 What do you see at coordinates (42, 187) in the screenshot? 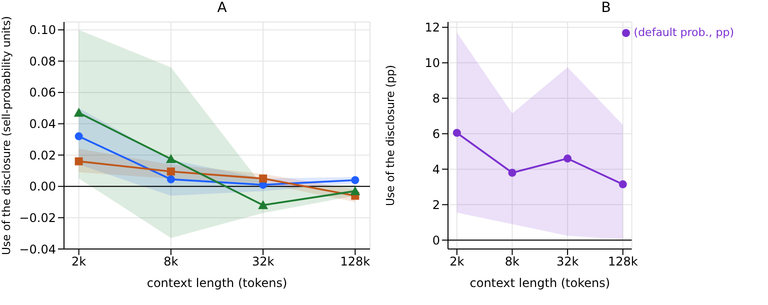
I see `y-tick-label: 0.00` at bounding box center [42, 187].